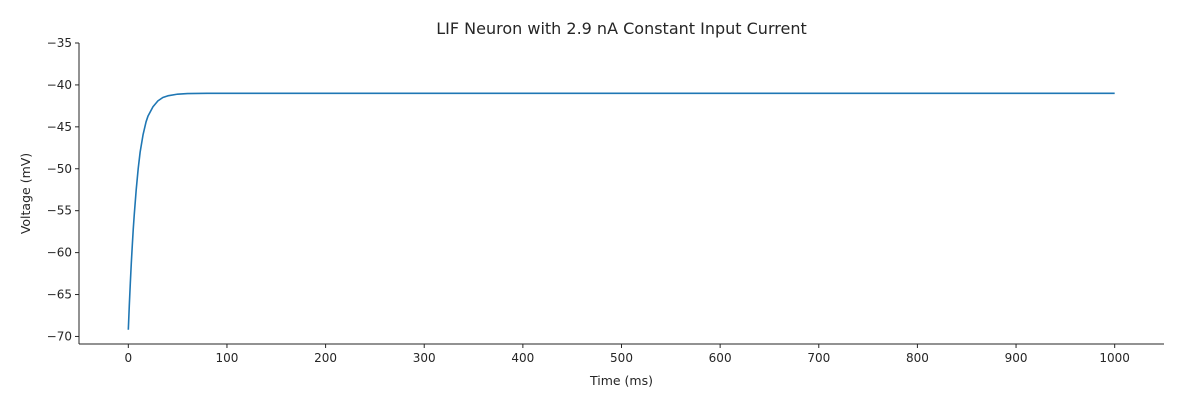  Describe the element at coordinates (227, 358) in the screenshot. I see `x-tick-label: 100` at that location.